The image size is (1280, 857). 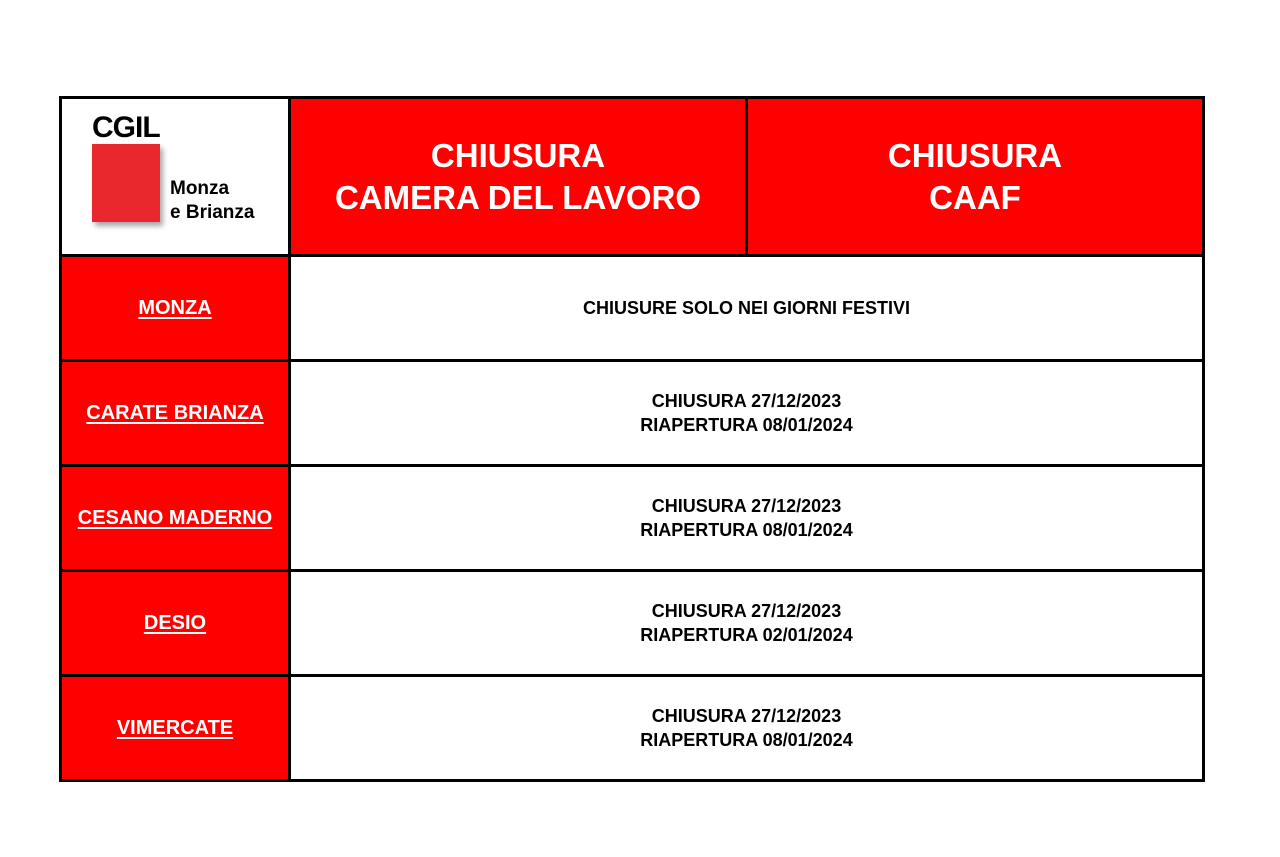 I want to click on table-row: MONZA CHIUSURE SOLO NEI GIORNI FESTIVI, so click(x=632, y=308).